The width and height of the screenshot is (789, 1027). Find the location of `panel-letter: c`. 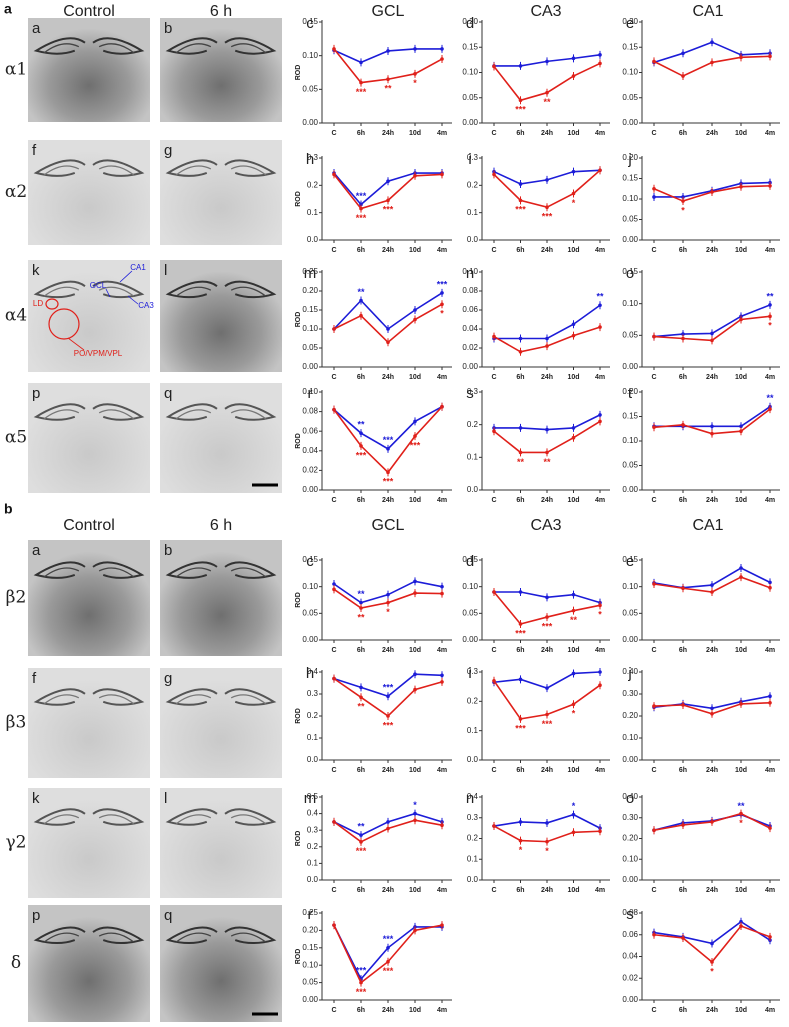

panel-letter: c is located at coordinates (310, 561).